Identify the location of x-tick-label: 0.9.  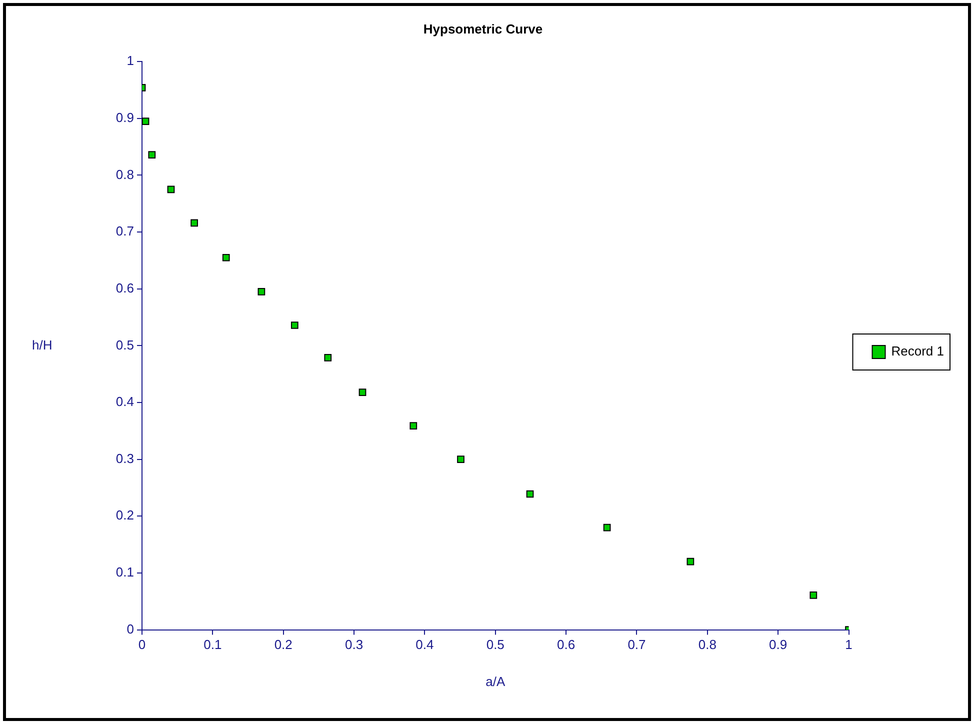
(778, 644).